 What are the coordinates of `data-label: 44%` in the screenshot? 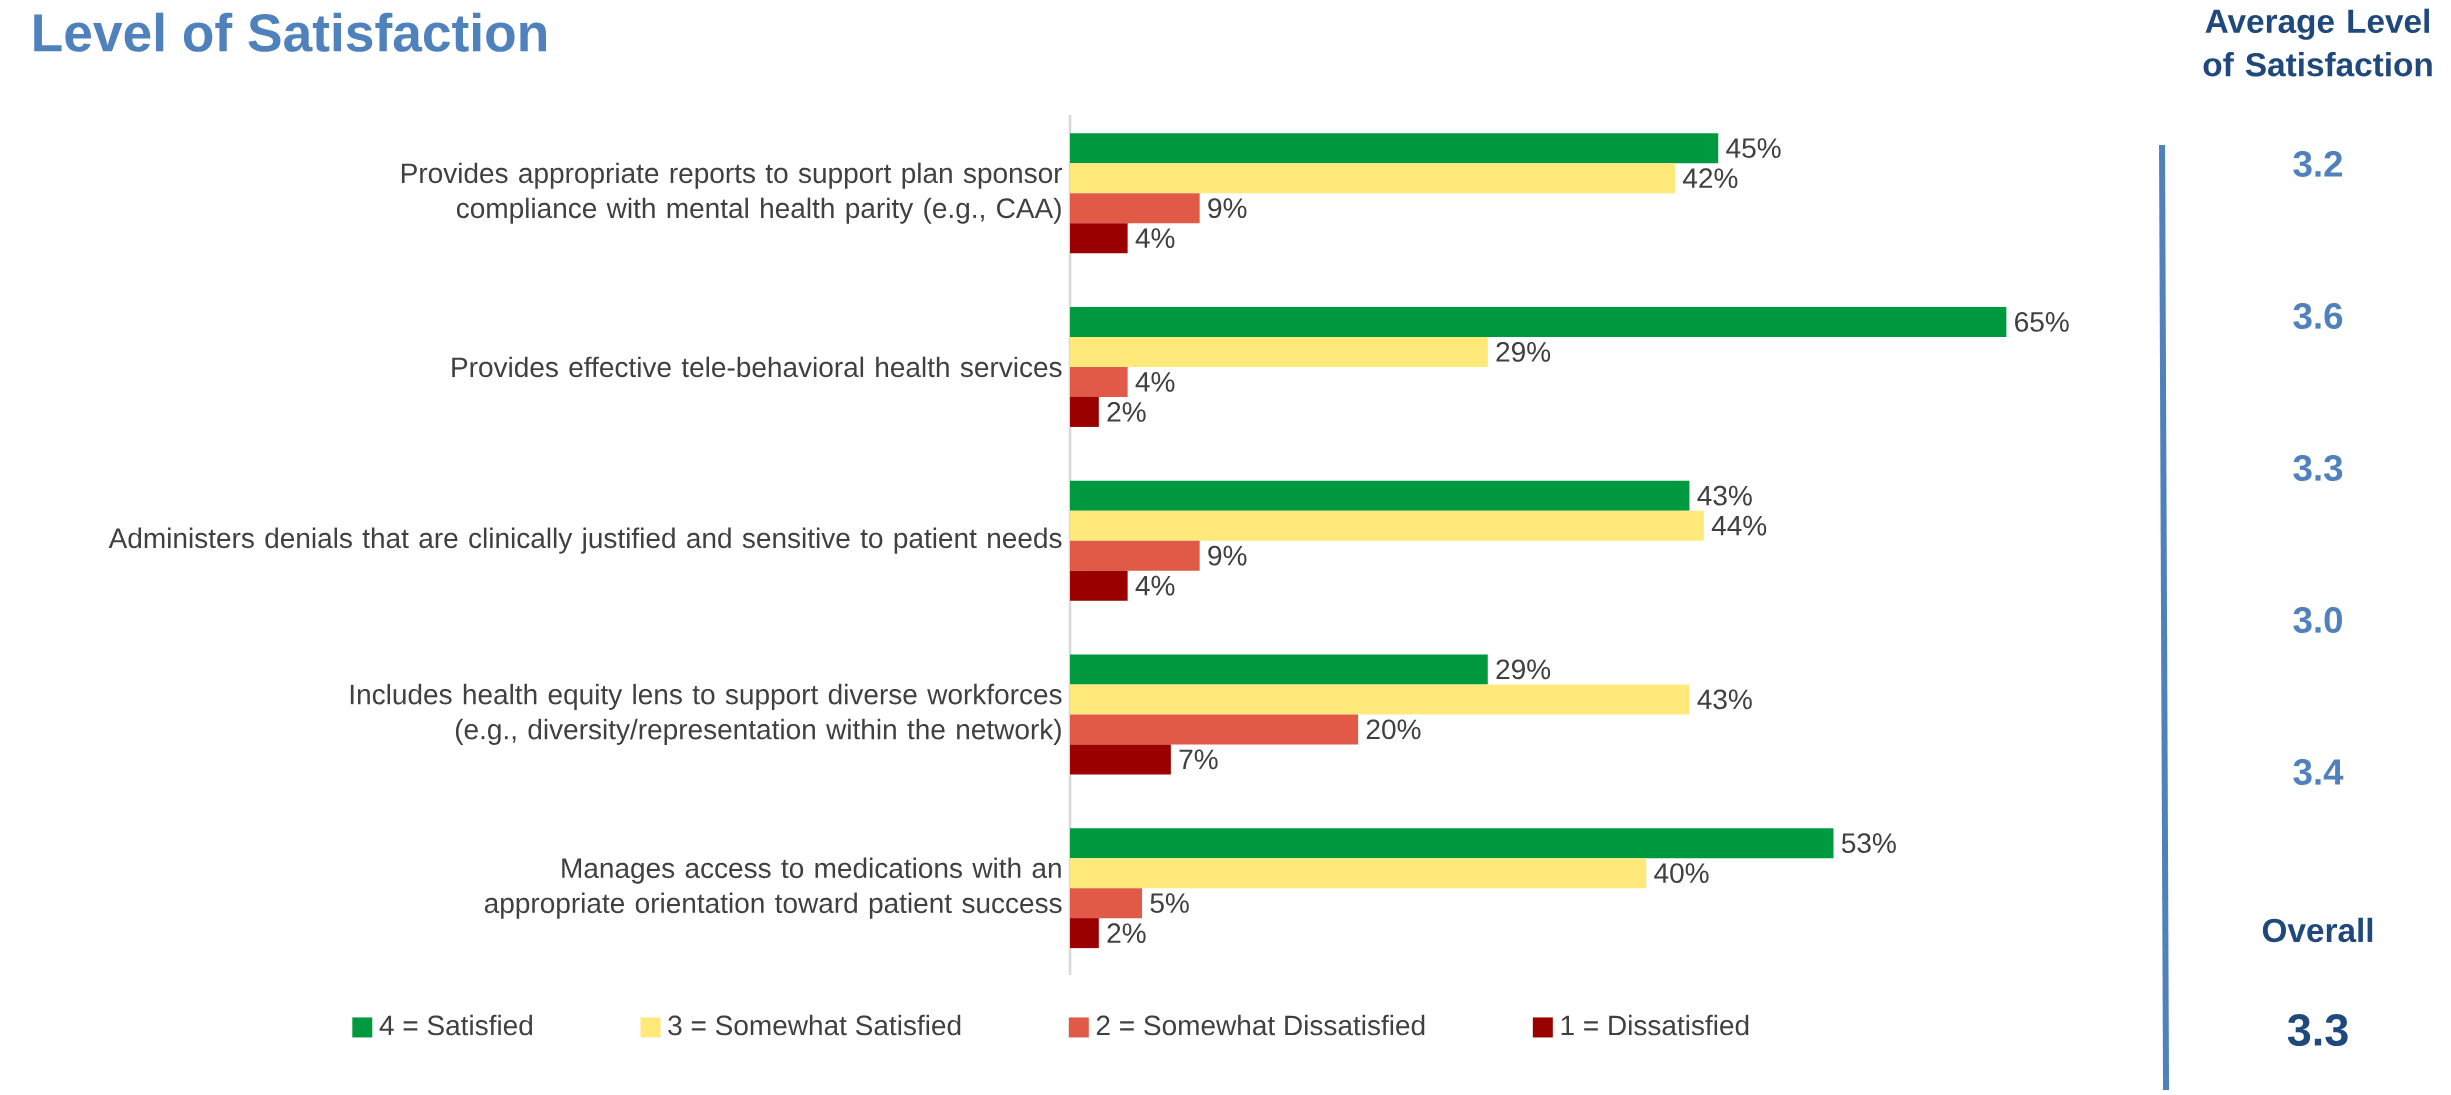 It's located at (1739, 525).